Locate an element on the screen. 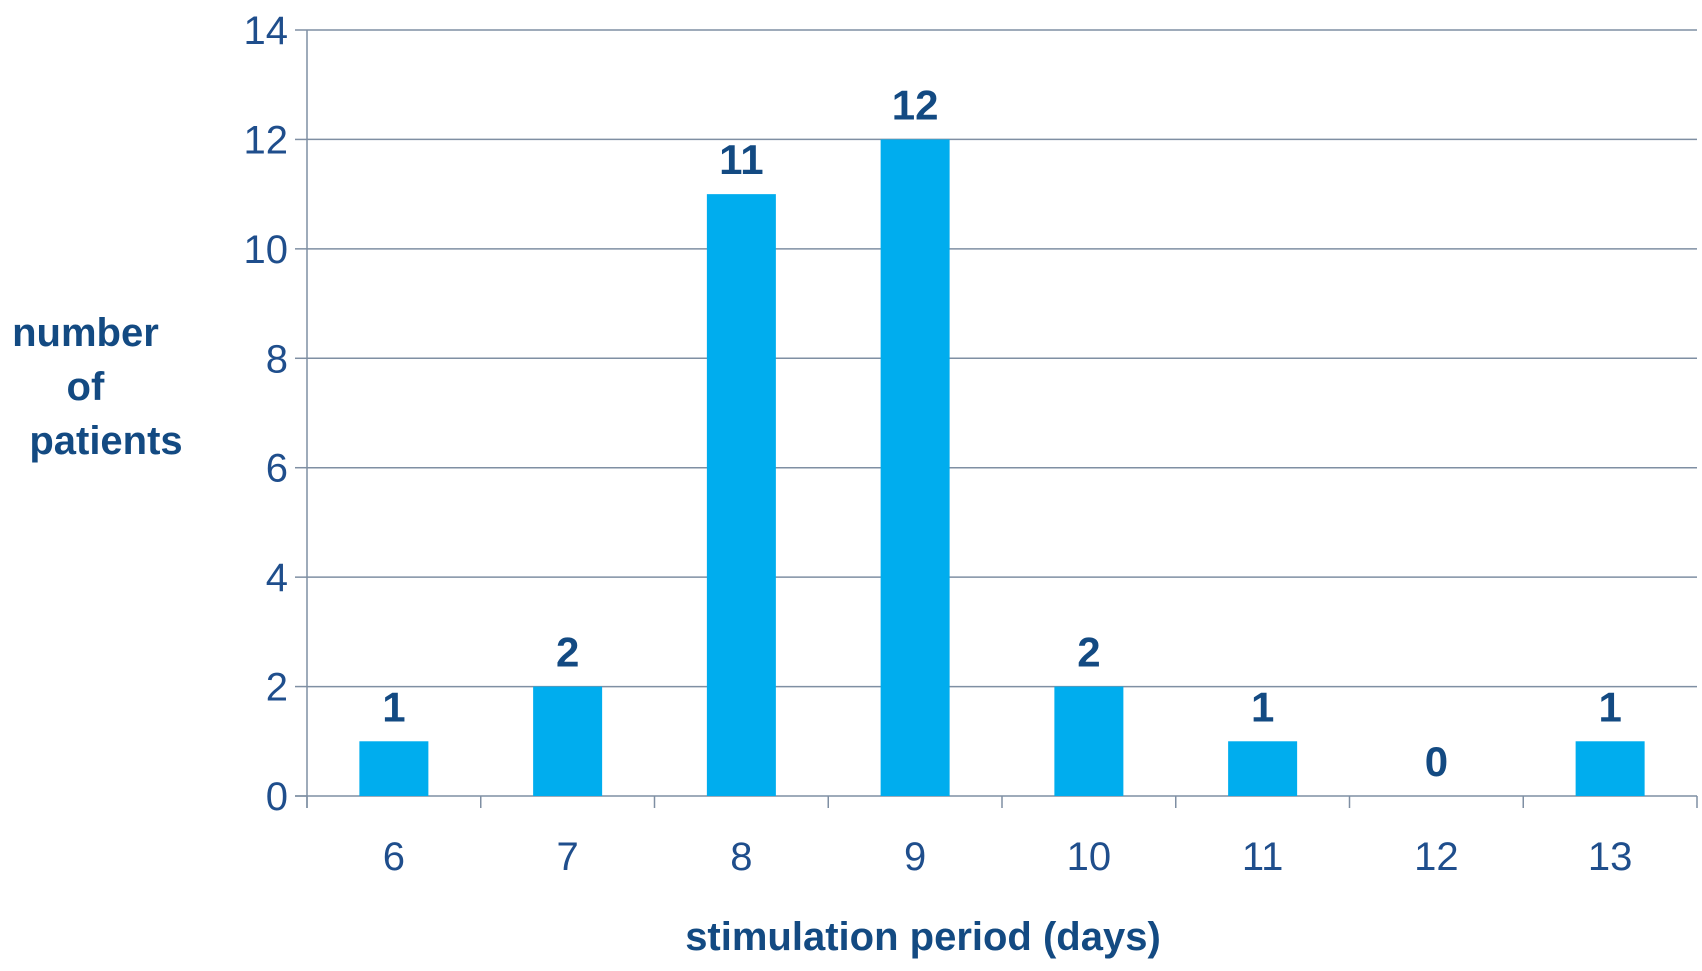  y-tick-label: 10 is located at coordinates (266, 250).